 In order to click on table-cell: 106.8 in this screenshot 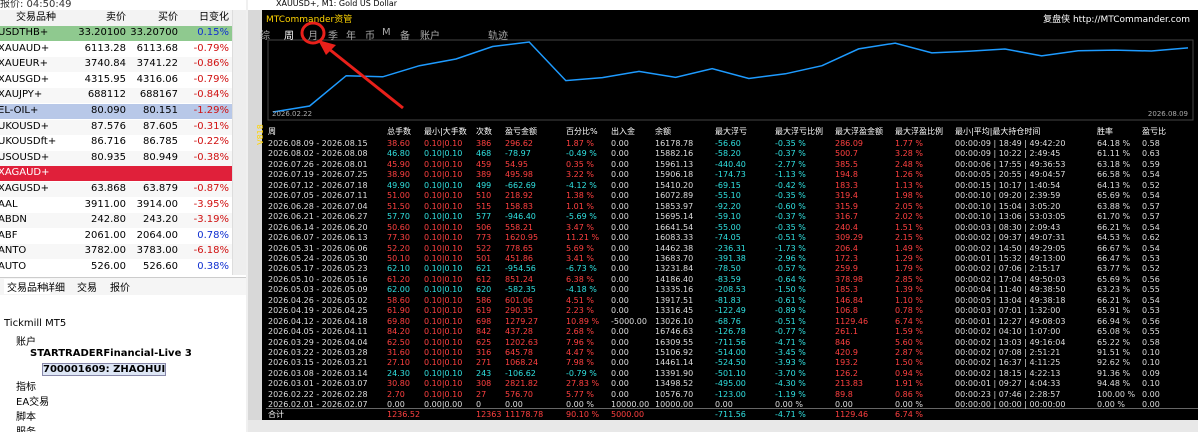, I will do `click(846, 311)`.